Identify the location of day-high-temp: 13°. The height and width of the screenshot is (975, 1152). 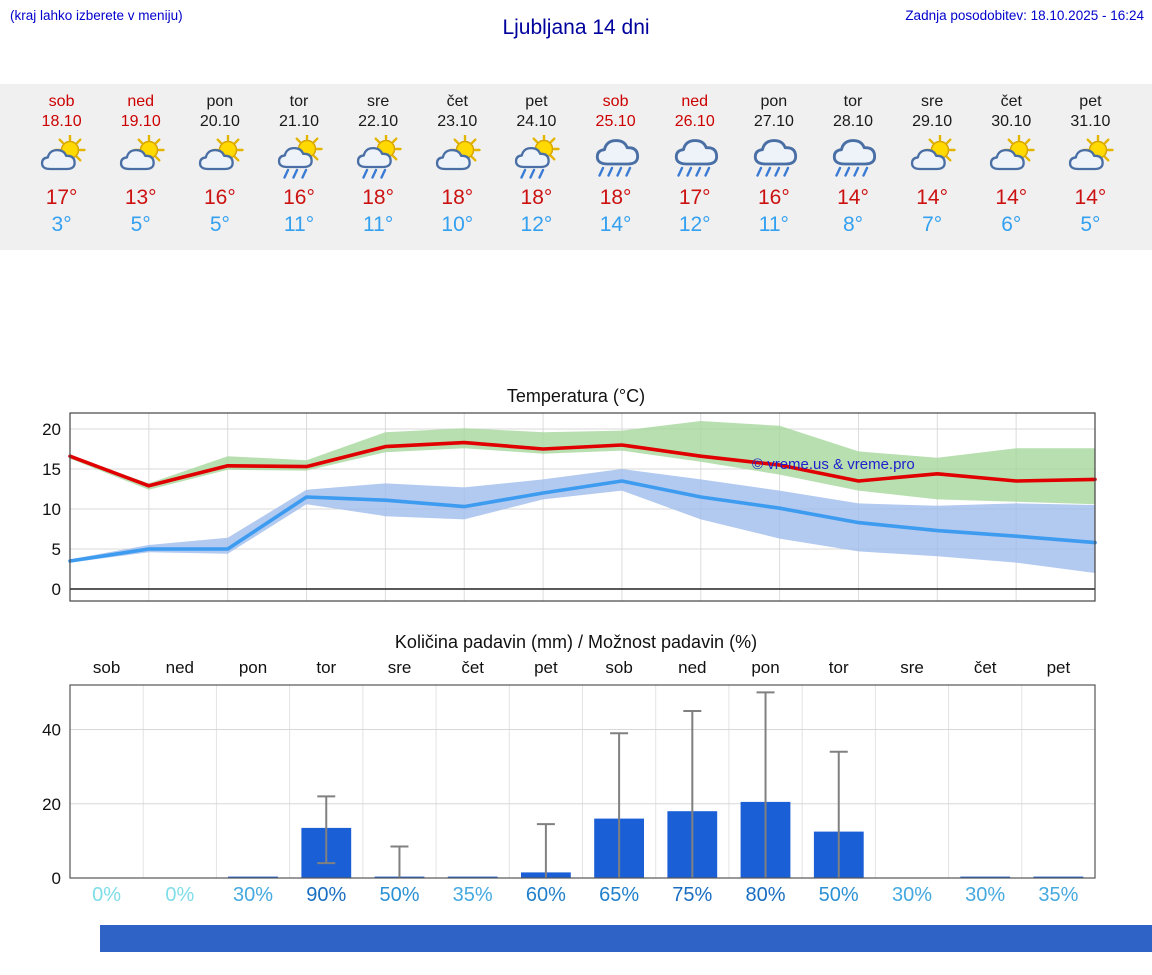
(140, 197).